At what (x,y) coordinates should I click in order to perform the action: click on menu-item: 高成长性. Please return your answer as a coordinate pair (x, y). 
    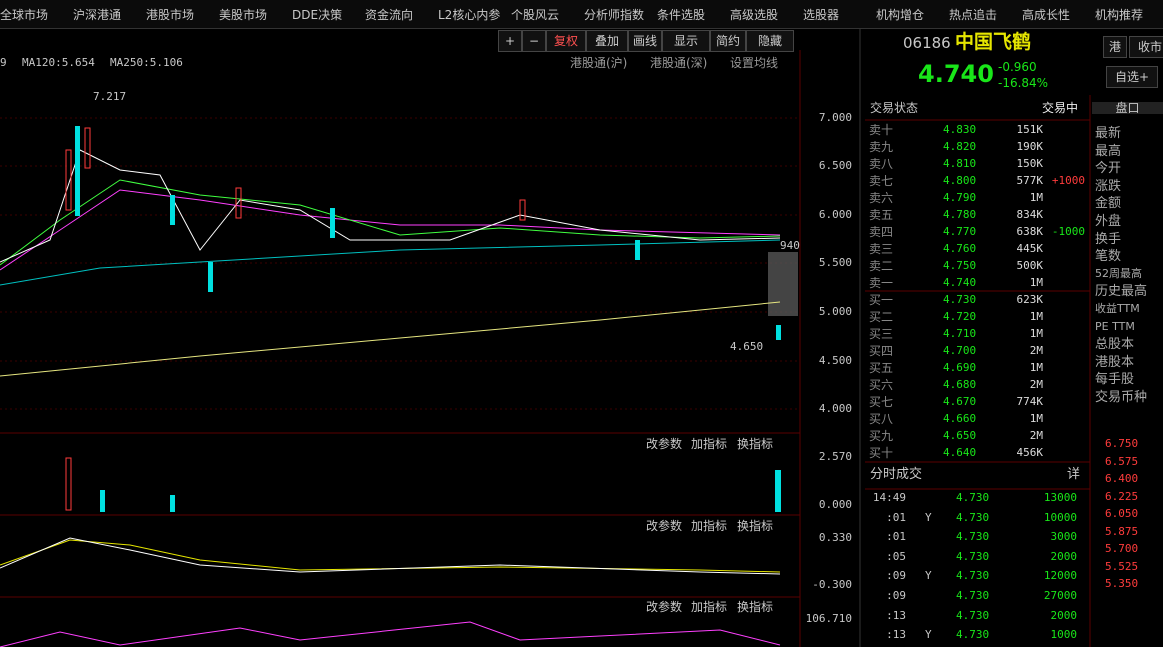
    Looking at the image, I should click on (1046, 15).